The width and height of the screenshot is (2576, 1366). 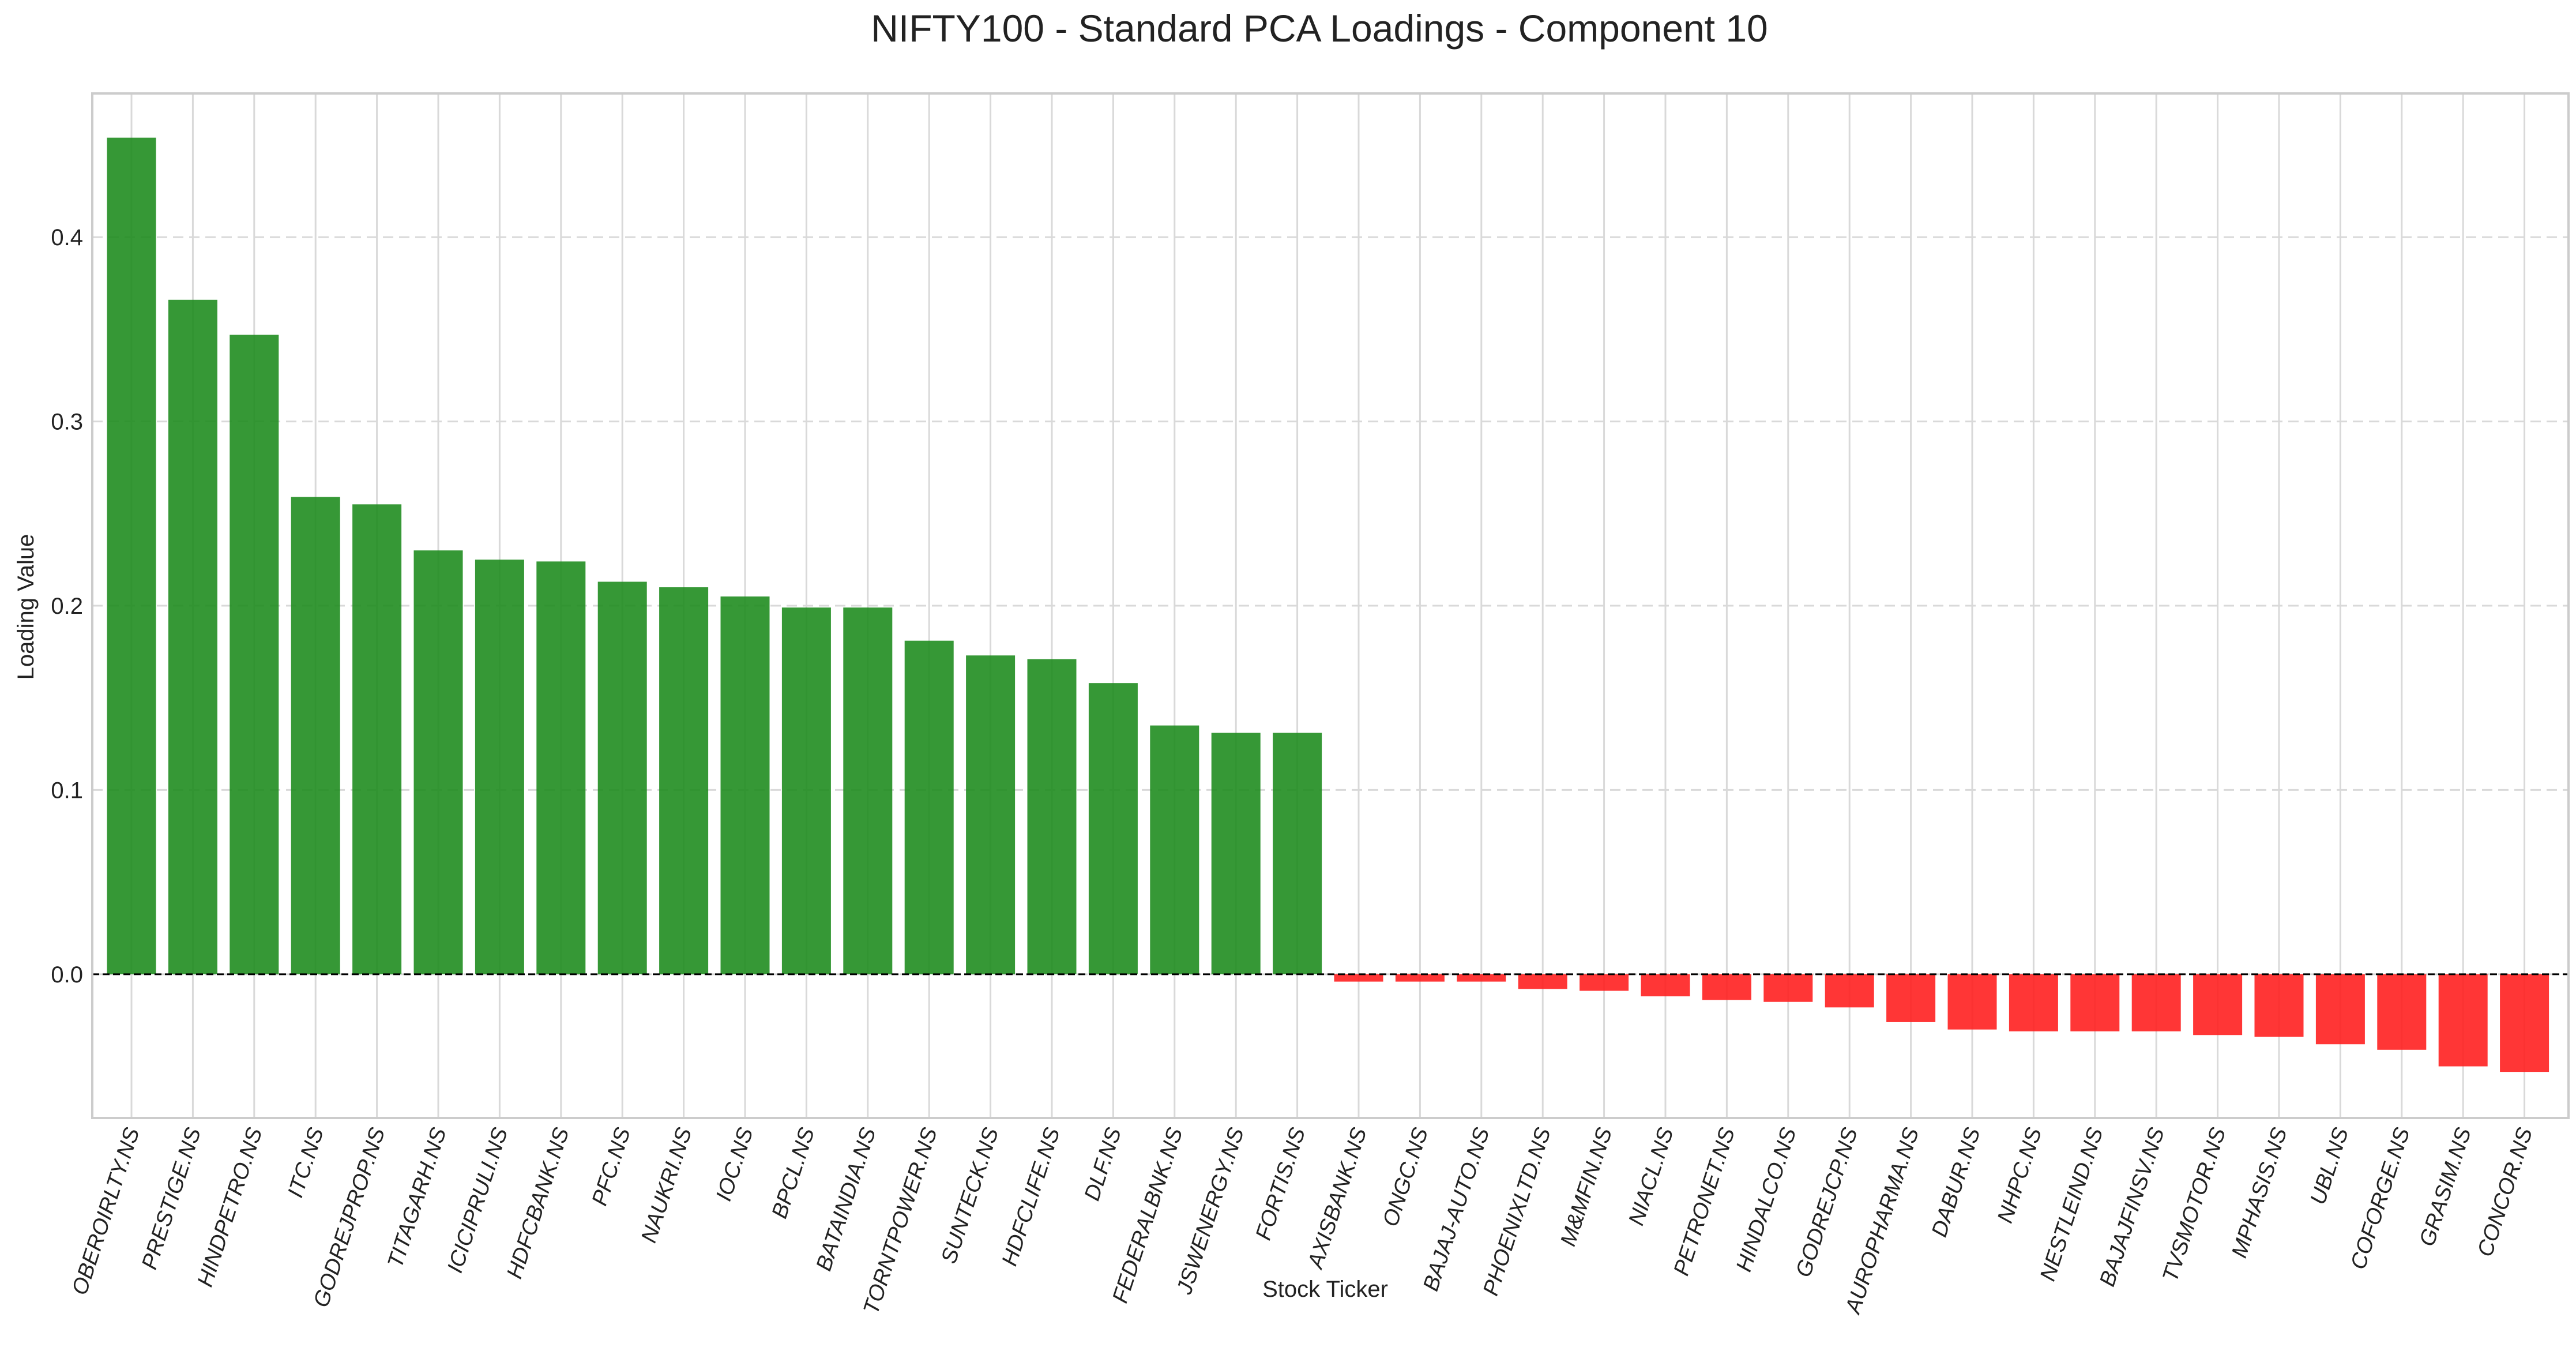 What do you see at coordinates (1052, 816) in the screenshot?
I see `bar-hdfclife-ns` at bounding box center [1052, 816].